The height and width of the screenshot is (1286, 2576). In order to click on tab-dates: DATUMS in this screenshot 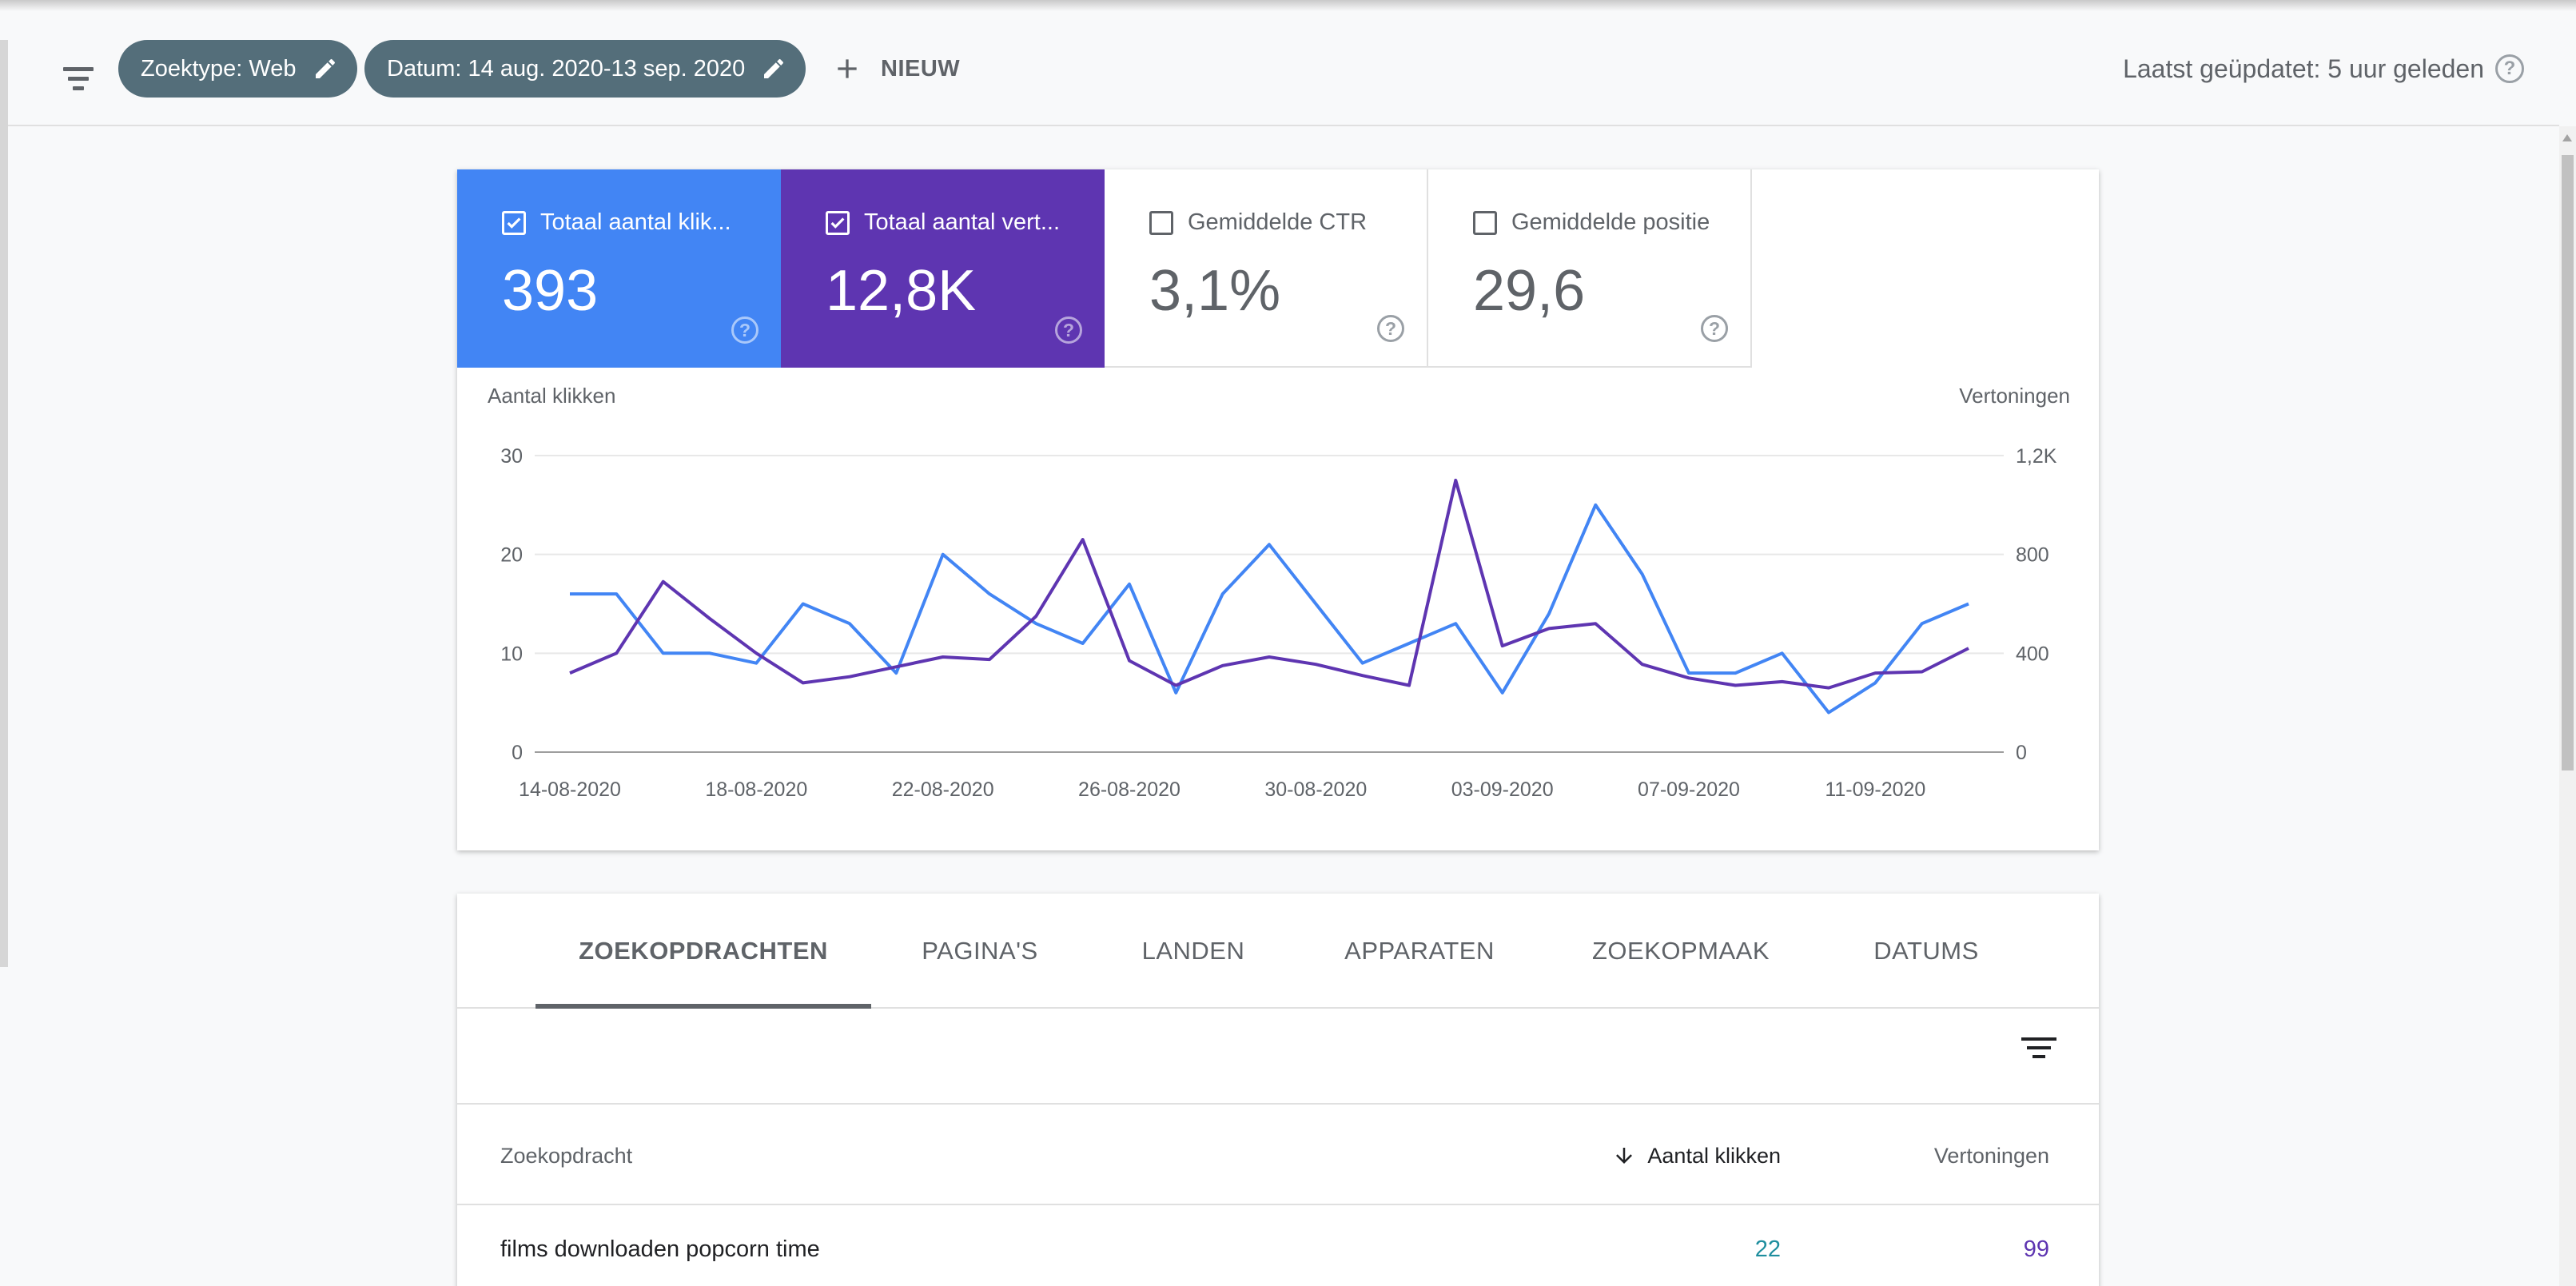, I will do `click(1926, 951)`.